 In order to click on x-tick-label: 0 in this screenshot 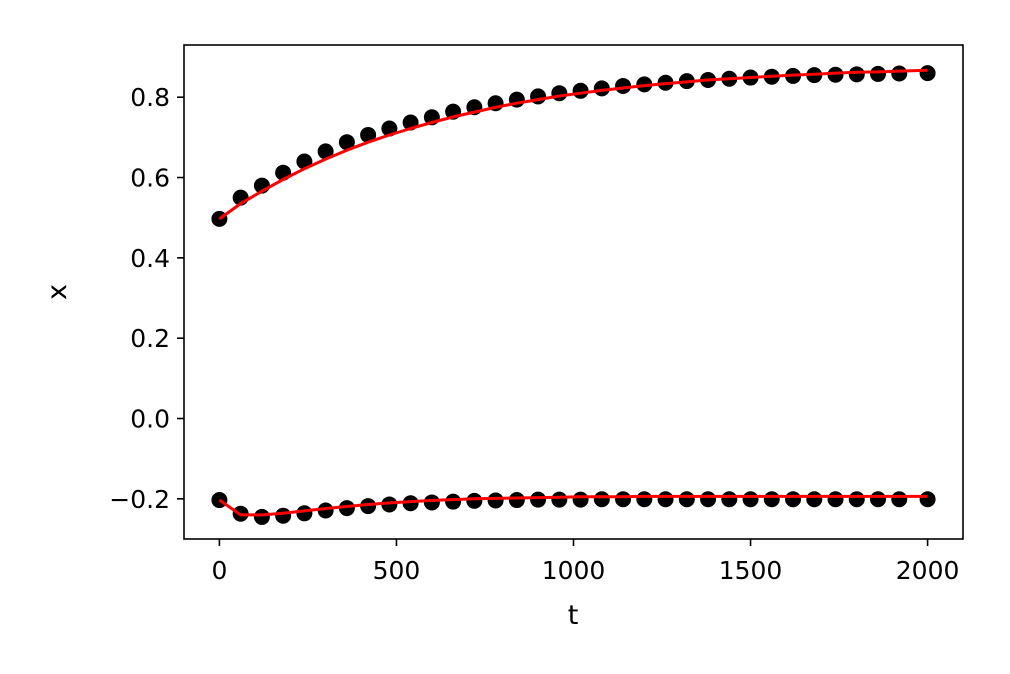, I will do `click(219, 570)`.